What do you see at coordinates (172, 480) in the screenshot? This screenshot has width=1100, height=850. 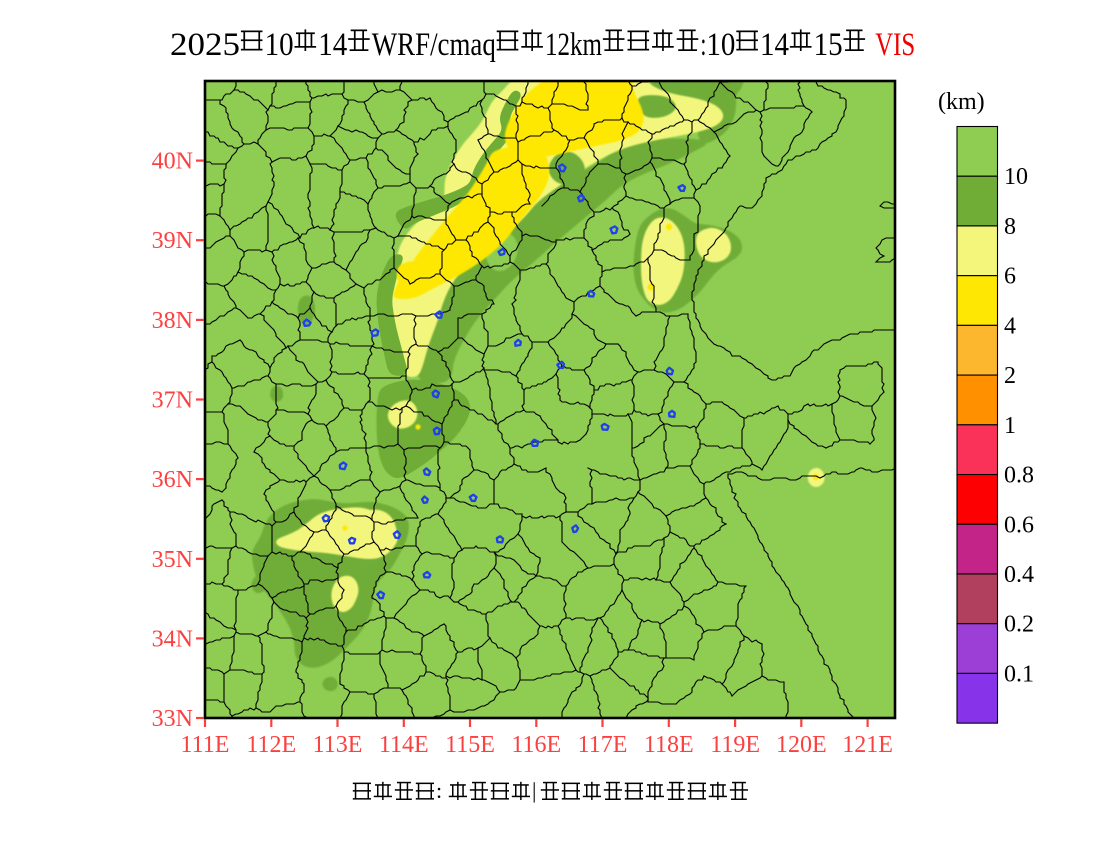 I see `svg-text: 36N` at bounding box center [172, 480].